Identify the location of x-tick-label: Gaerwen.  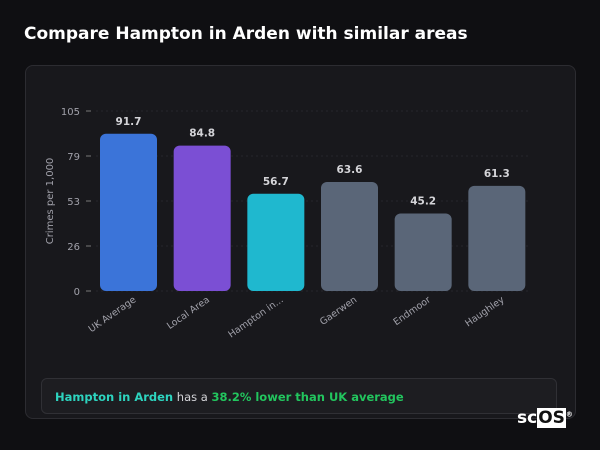
(338, 310).